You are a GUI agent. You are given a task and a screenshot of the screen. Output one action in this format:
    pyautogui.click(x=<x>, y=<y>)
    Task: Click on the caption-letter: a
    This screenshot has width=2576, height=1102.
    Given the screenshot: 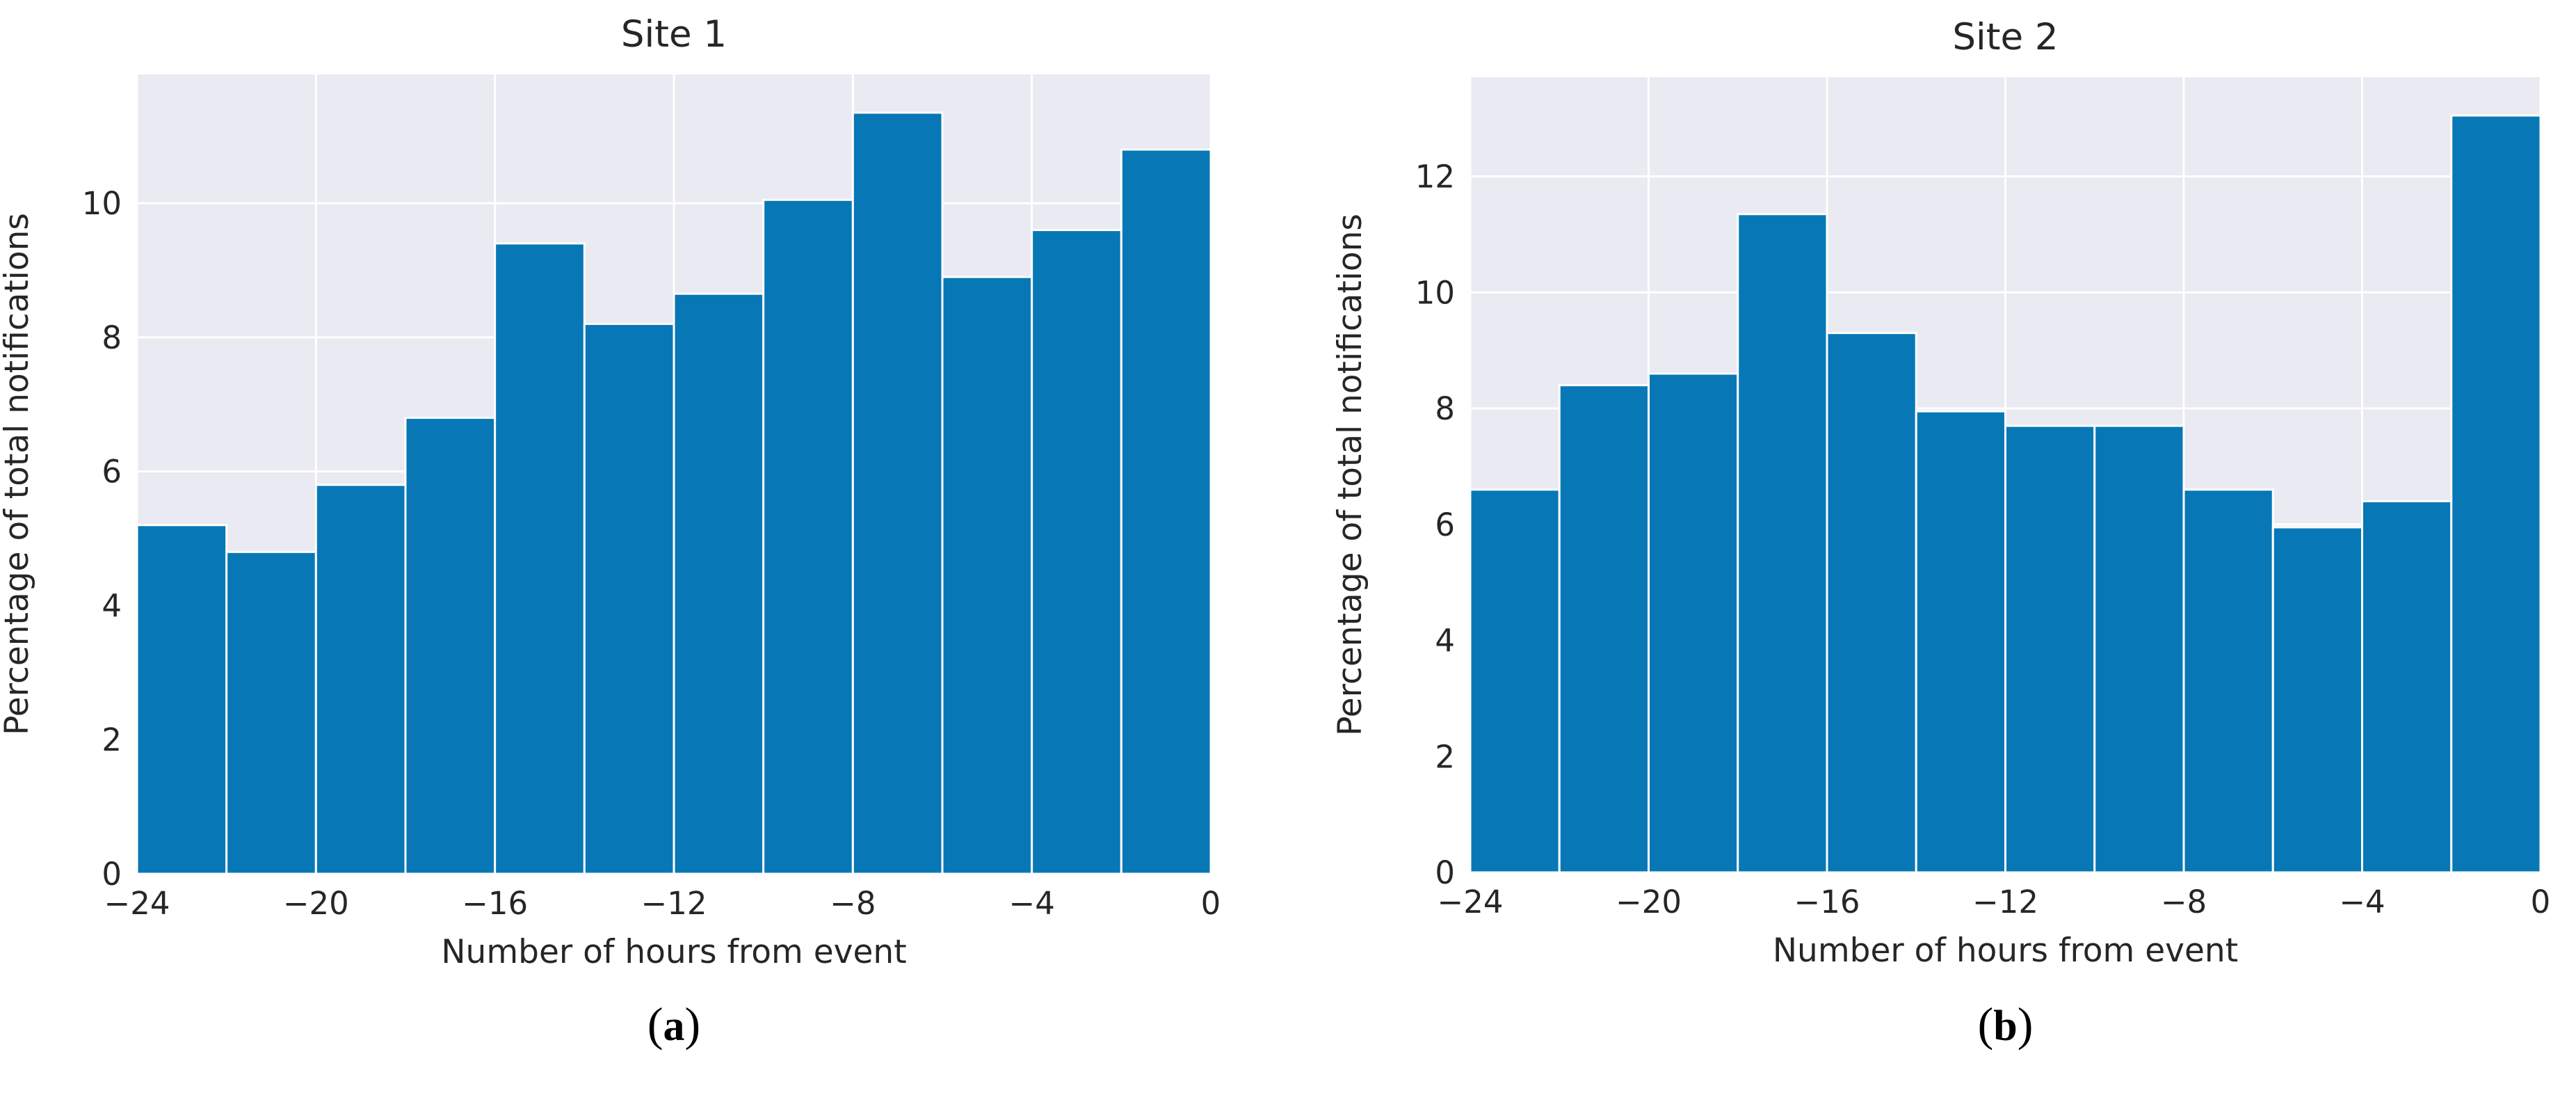 What is the action you would take?
    pyautogui.click(x=674, y=1026)
    